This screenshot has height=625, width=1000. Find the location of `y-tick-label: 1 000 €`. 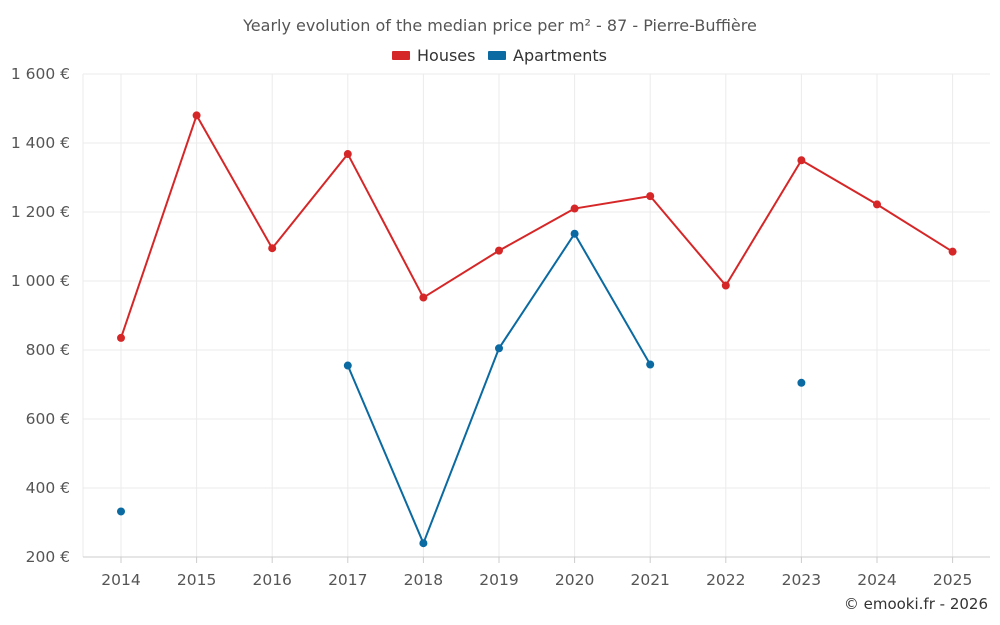

y-tick-label: 1 000 € is located at coordinates (40, 281).